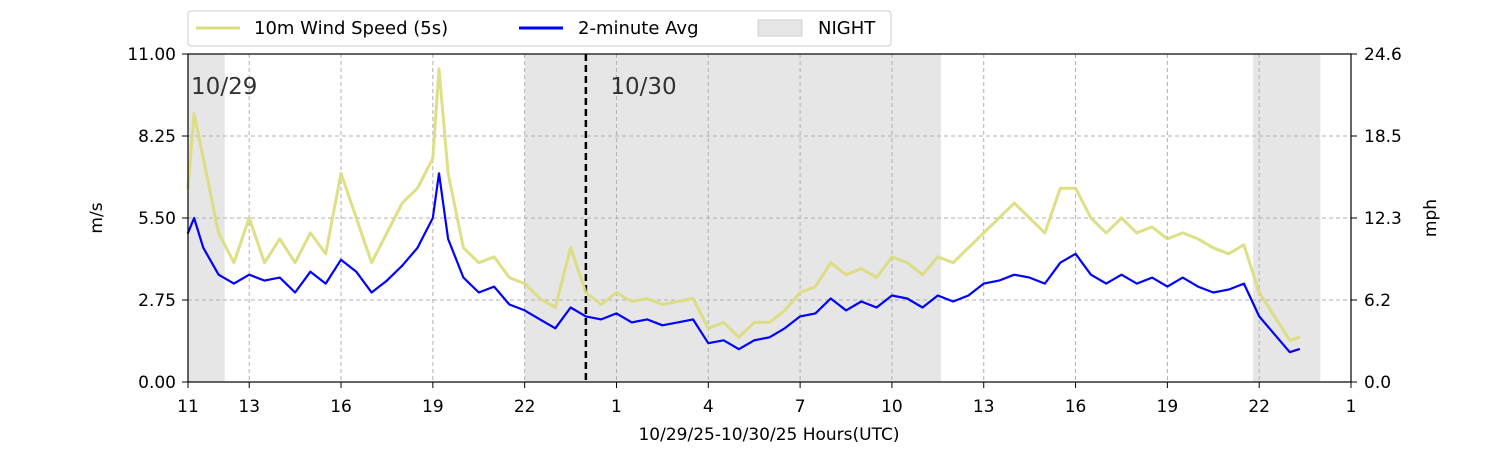 The height and width of the screenshot is (450, 1500). Describe the element at coordinates (766, 399) in the screenshot. I see `x-axis: 11 13 16 19 22 1 4 7 10 13 16 19 22 1` at that location.